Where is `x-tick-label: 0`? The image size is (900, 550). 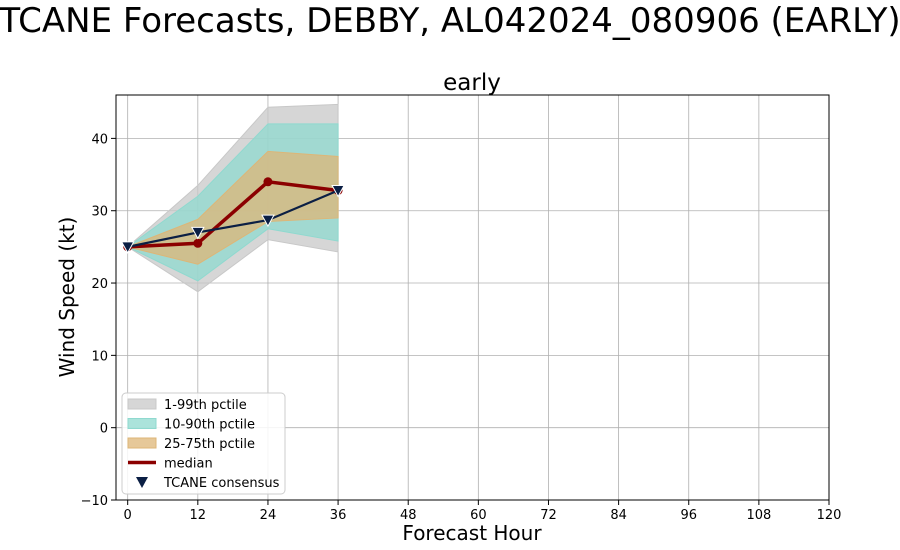
x-tick-label: 0 is located at coordinates (128, 515).